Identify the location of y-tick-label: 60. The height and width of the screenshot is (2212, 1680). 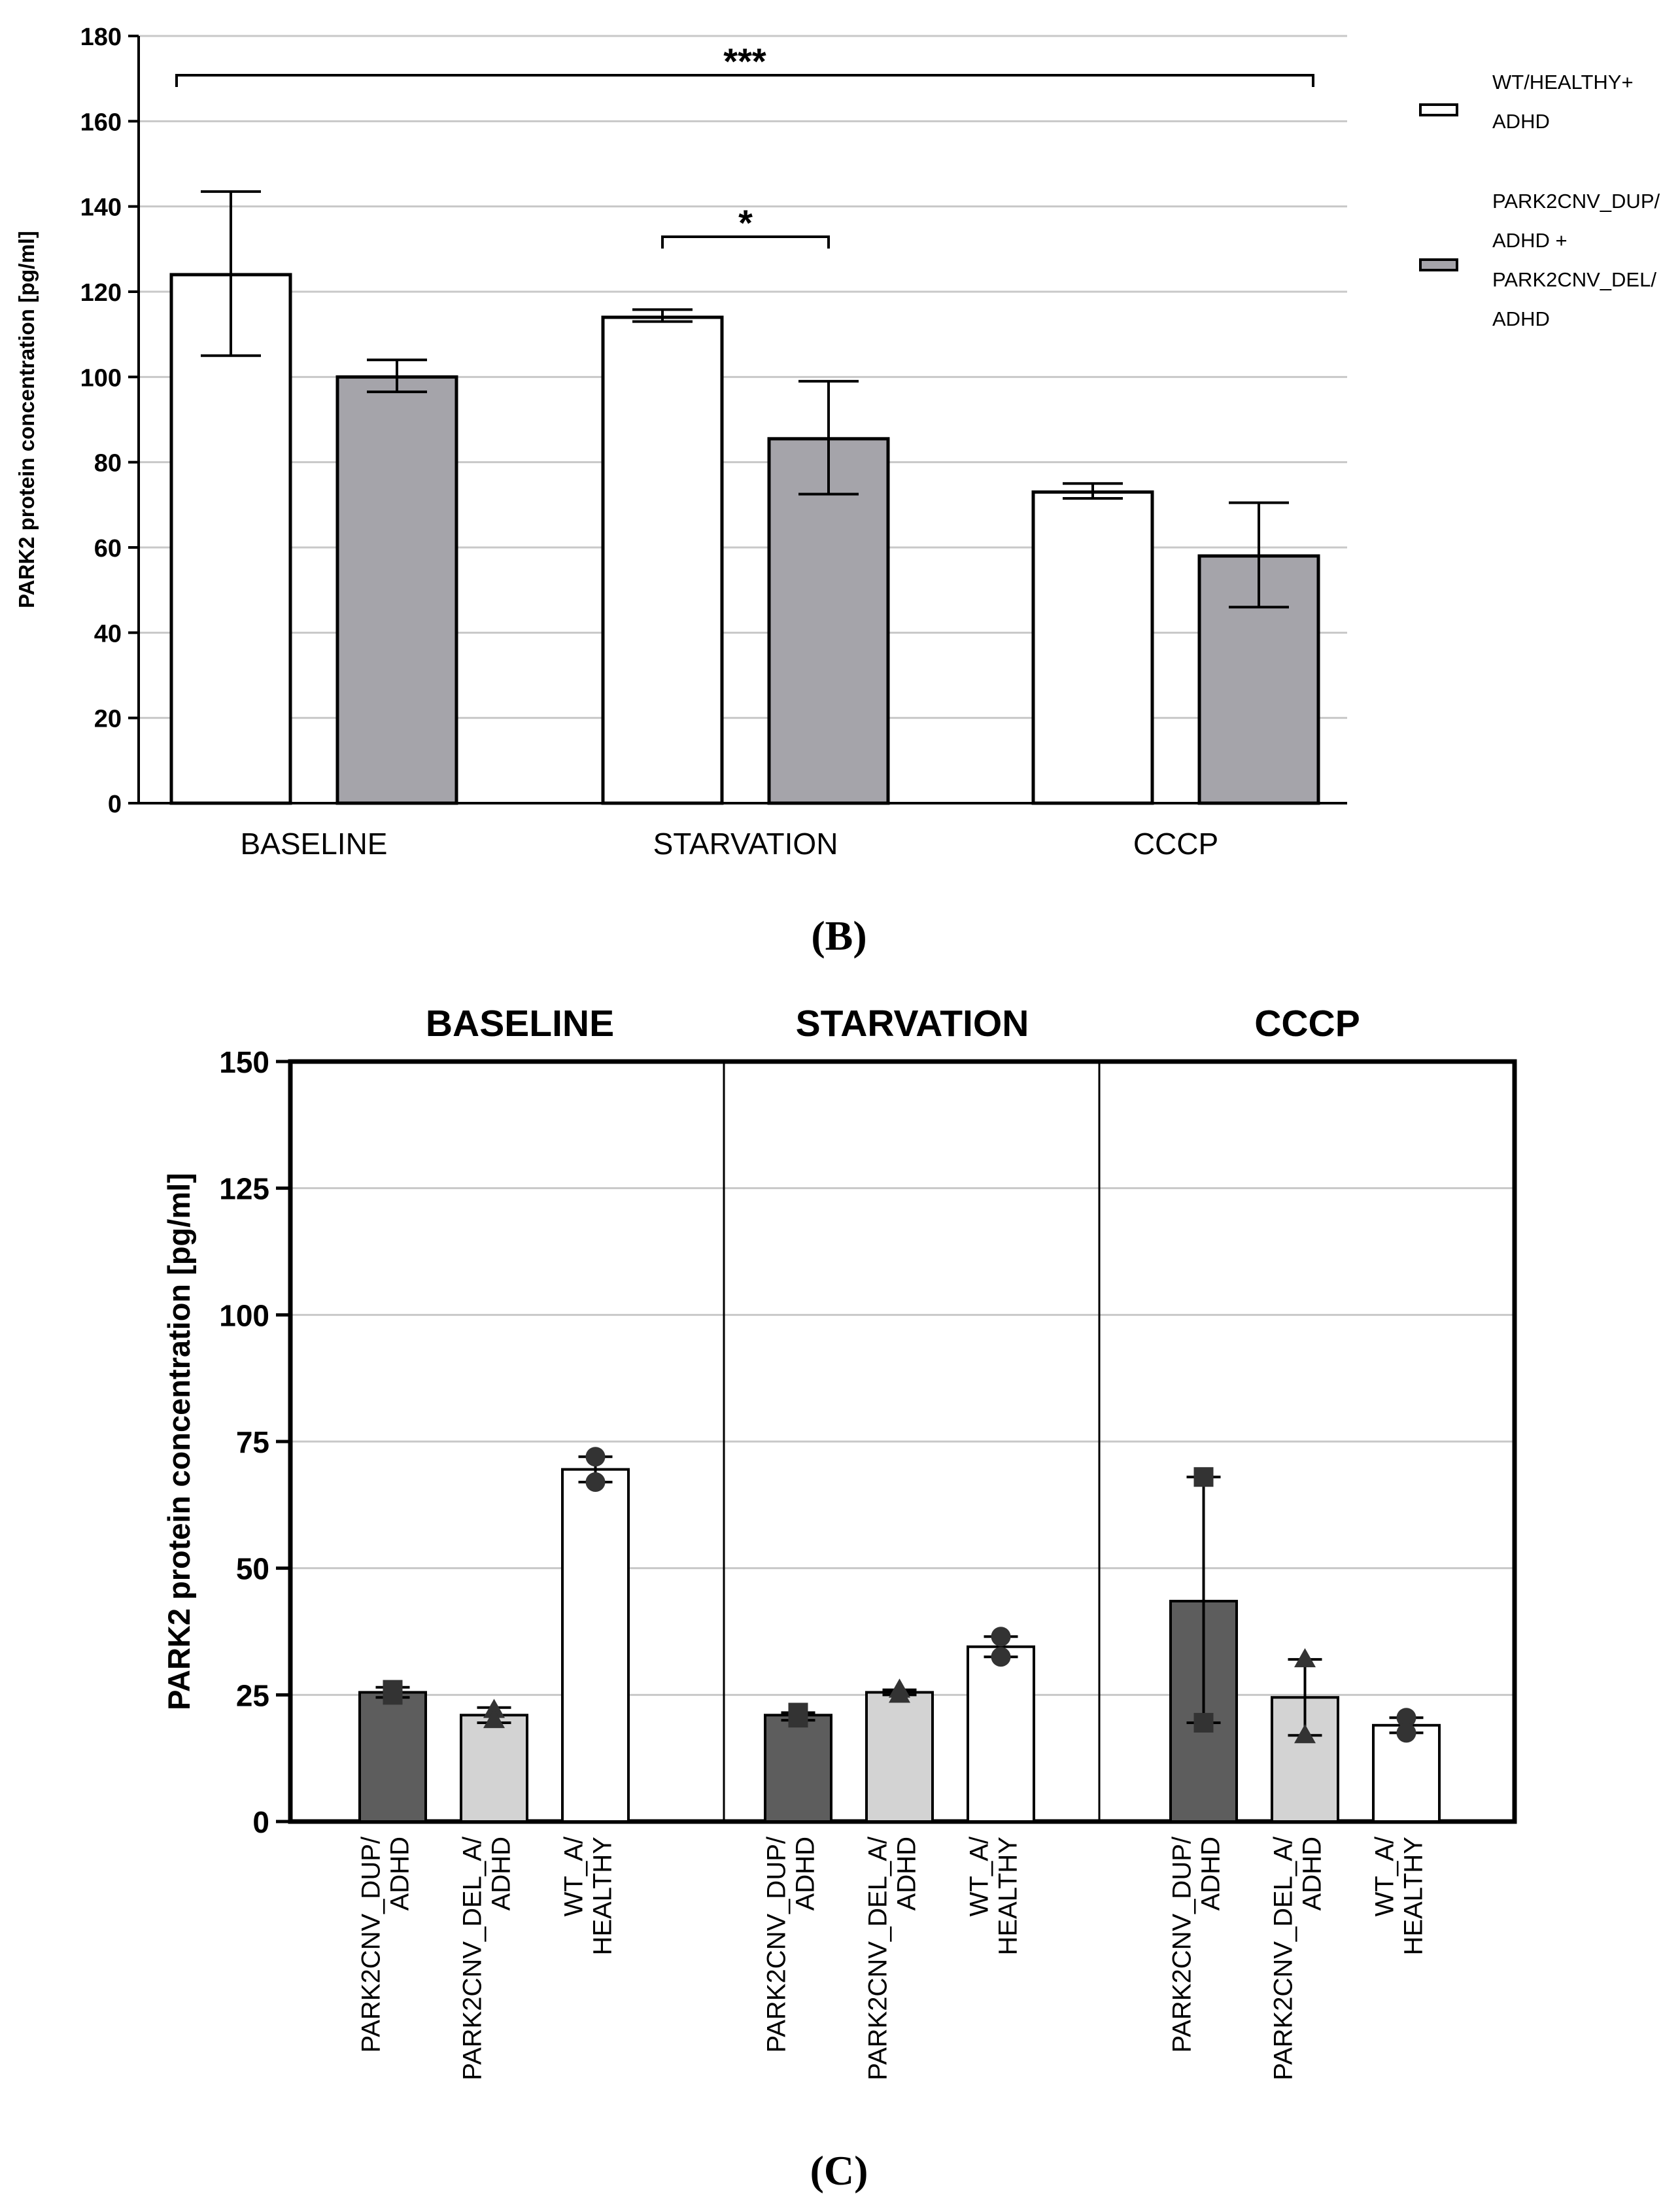
(108, 548).